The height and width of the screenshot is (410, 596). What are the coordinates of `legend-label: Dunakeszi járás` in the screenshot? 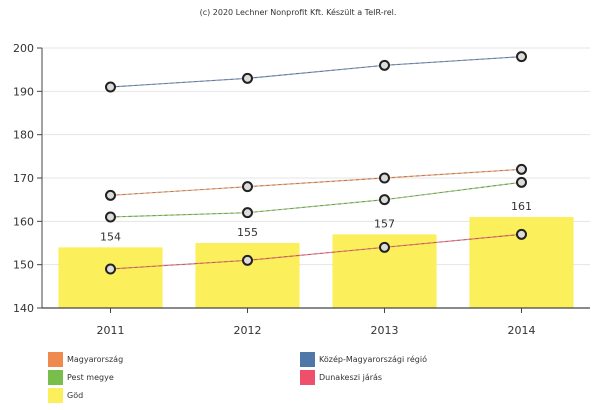 It's located at (351, 377).